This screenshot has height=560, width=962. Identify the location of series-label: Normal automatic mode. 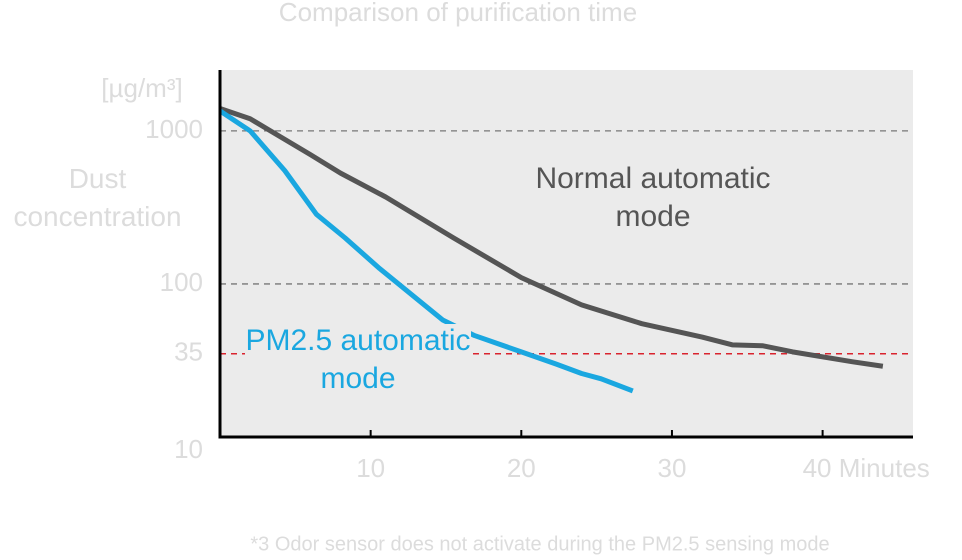
(653, 198).